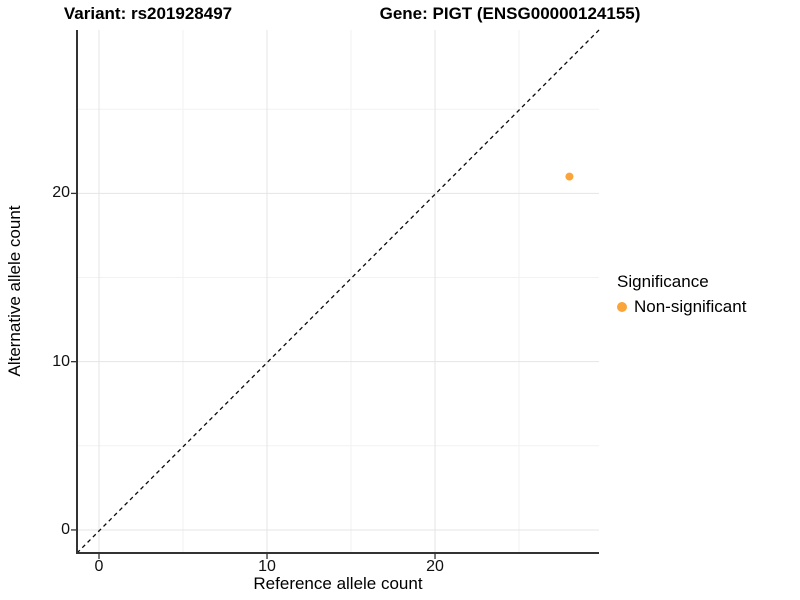 Image resolution: width=800 pixels, height=600 pixels. Describe the element at coordinates (690, 306) in the screenshot. I see `legend-item-label: Non-significant` at that location.